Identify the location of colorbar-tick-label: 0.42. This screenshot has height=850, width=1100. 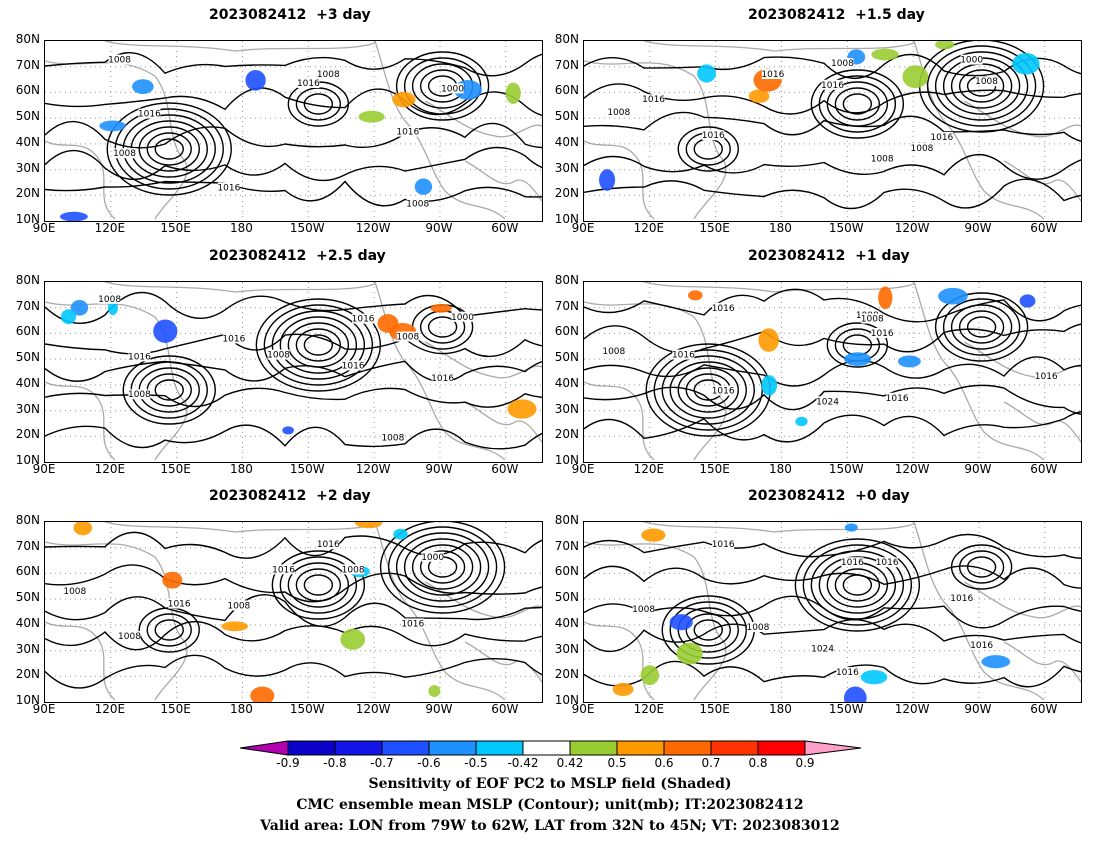
(570, 763).